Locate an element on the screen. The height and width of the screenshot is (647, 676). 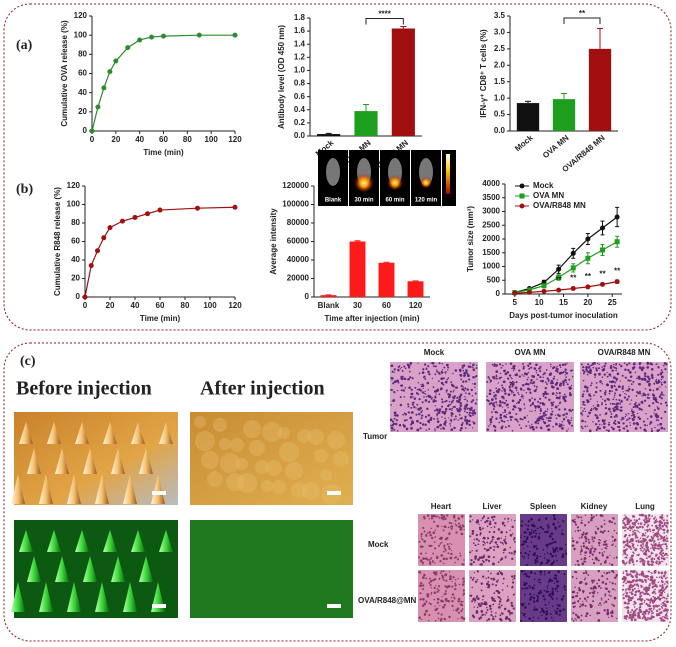
error-bar is located at coordinates (366, 108).